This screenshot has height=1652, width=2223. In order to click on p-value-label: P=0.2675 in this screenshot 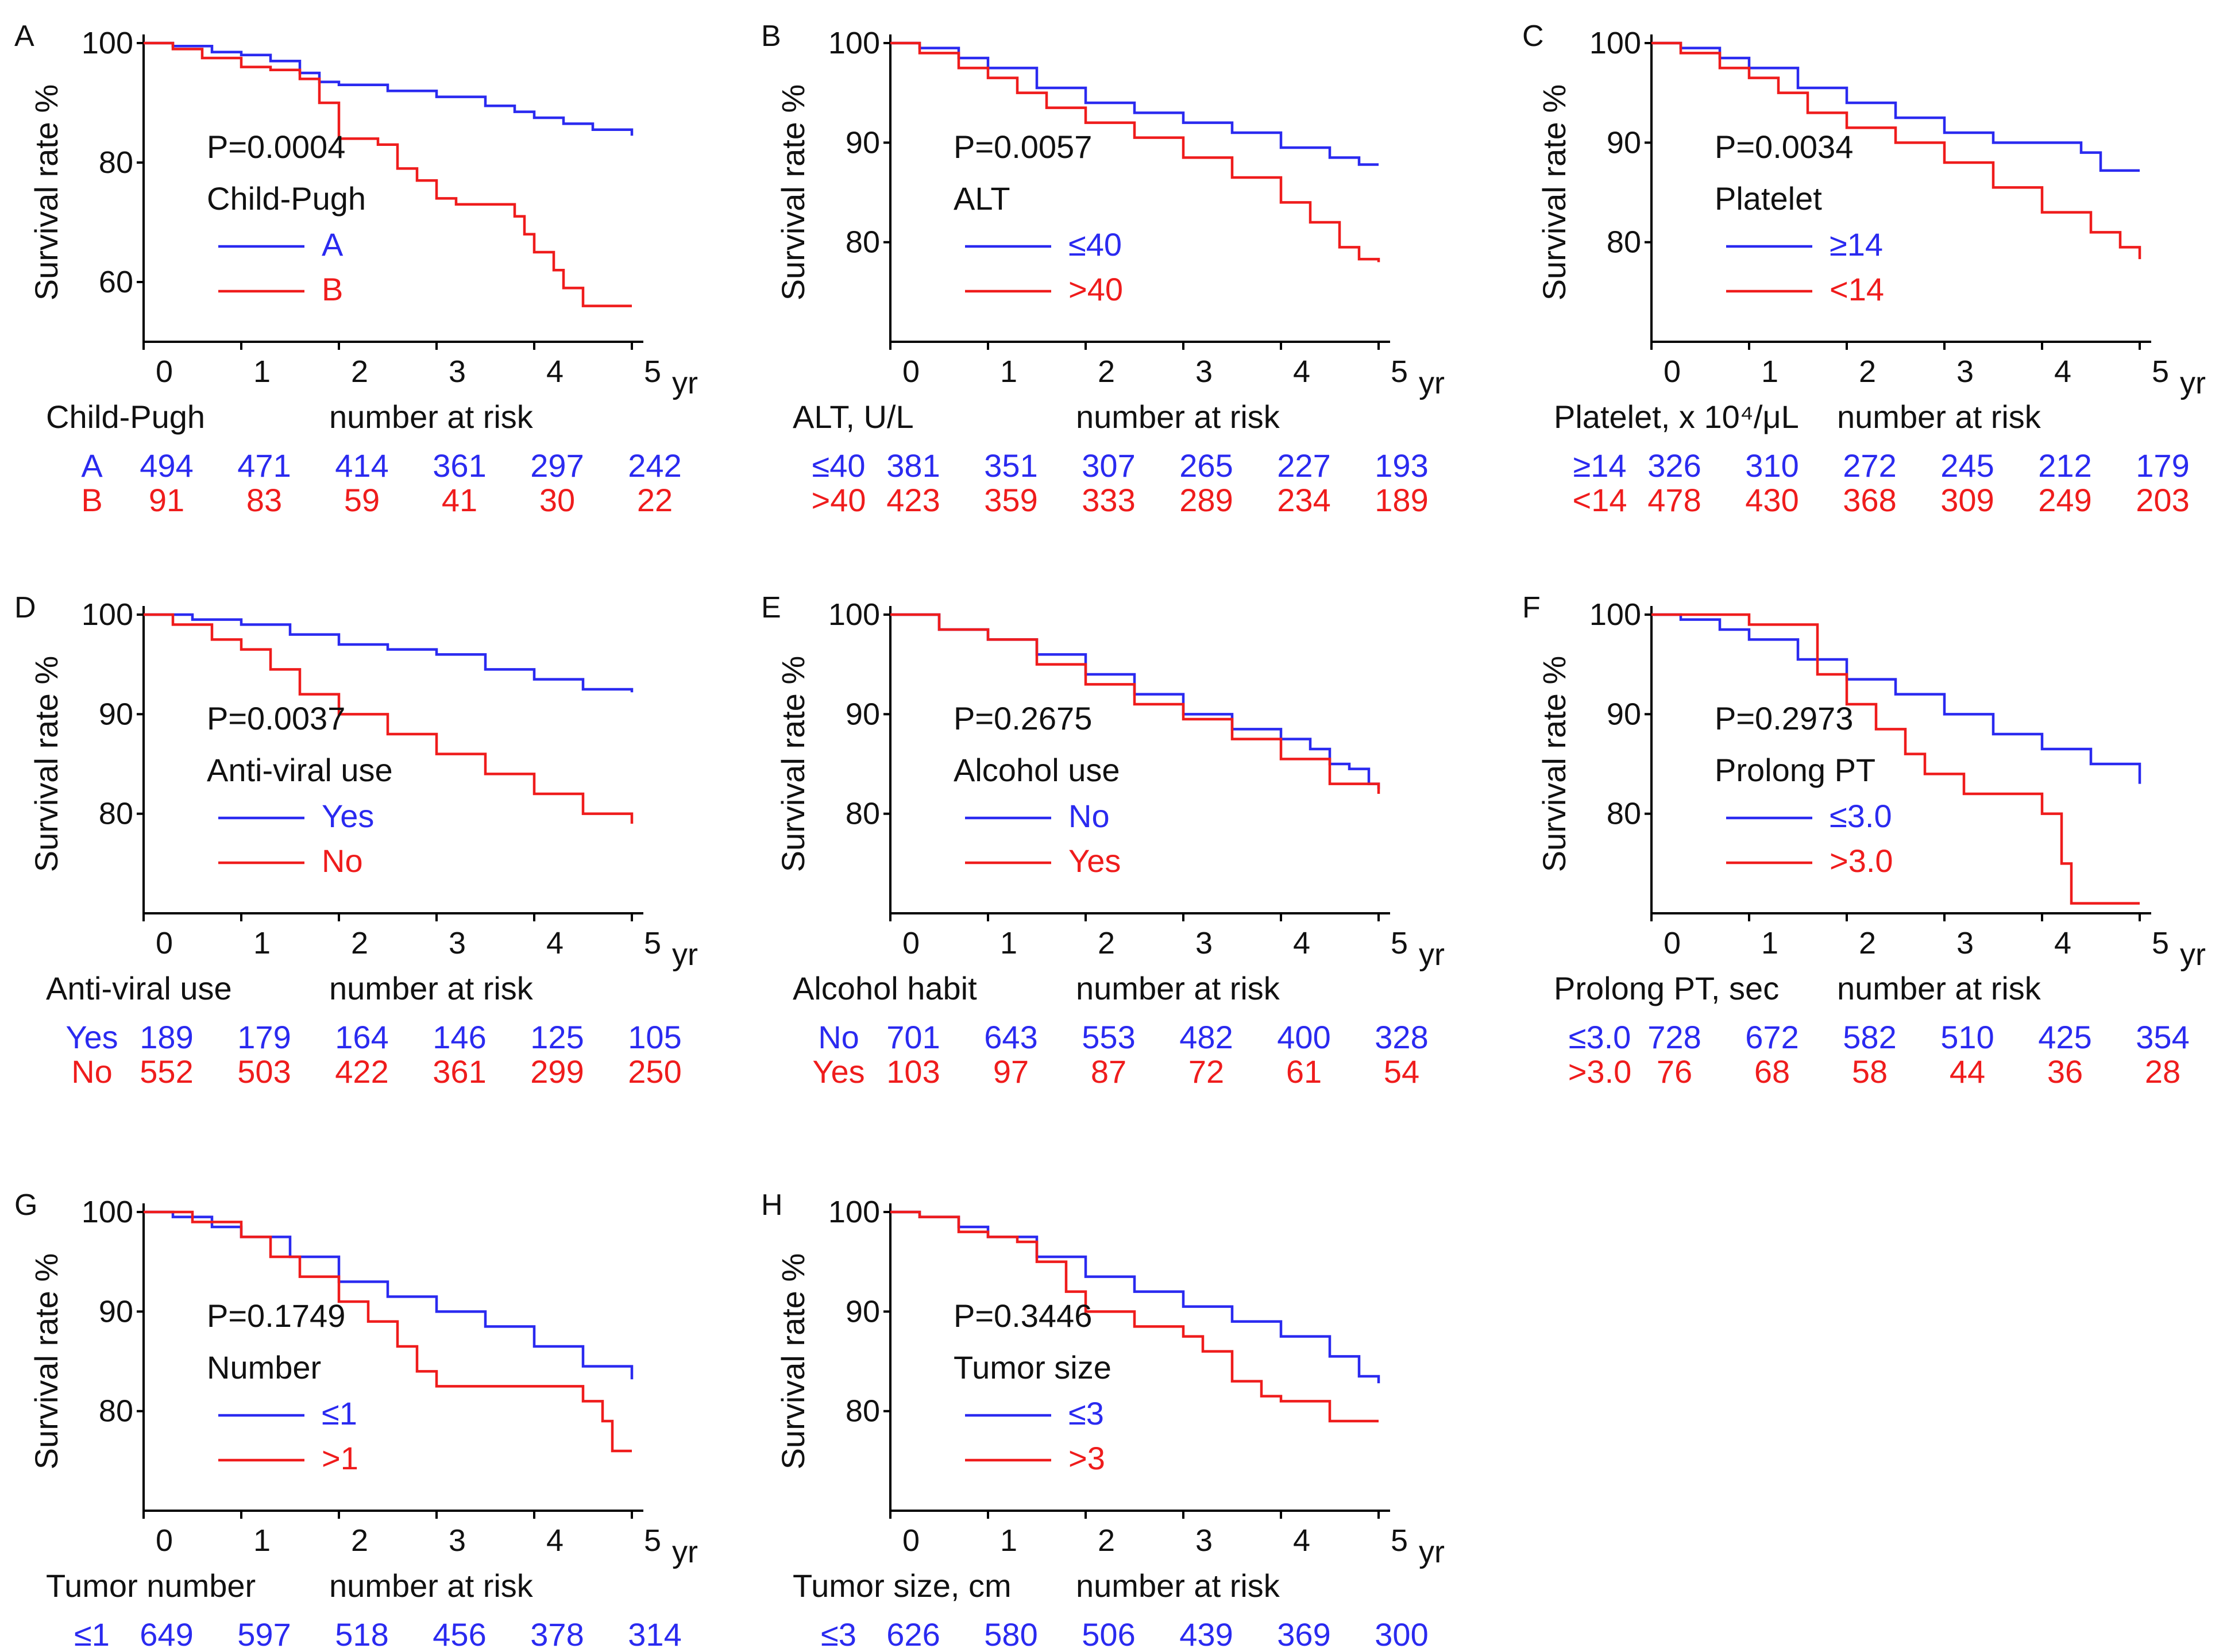, I will do `click(1023, 718)`.